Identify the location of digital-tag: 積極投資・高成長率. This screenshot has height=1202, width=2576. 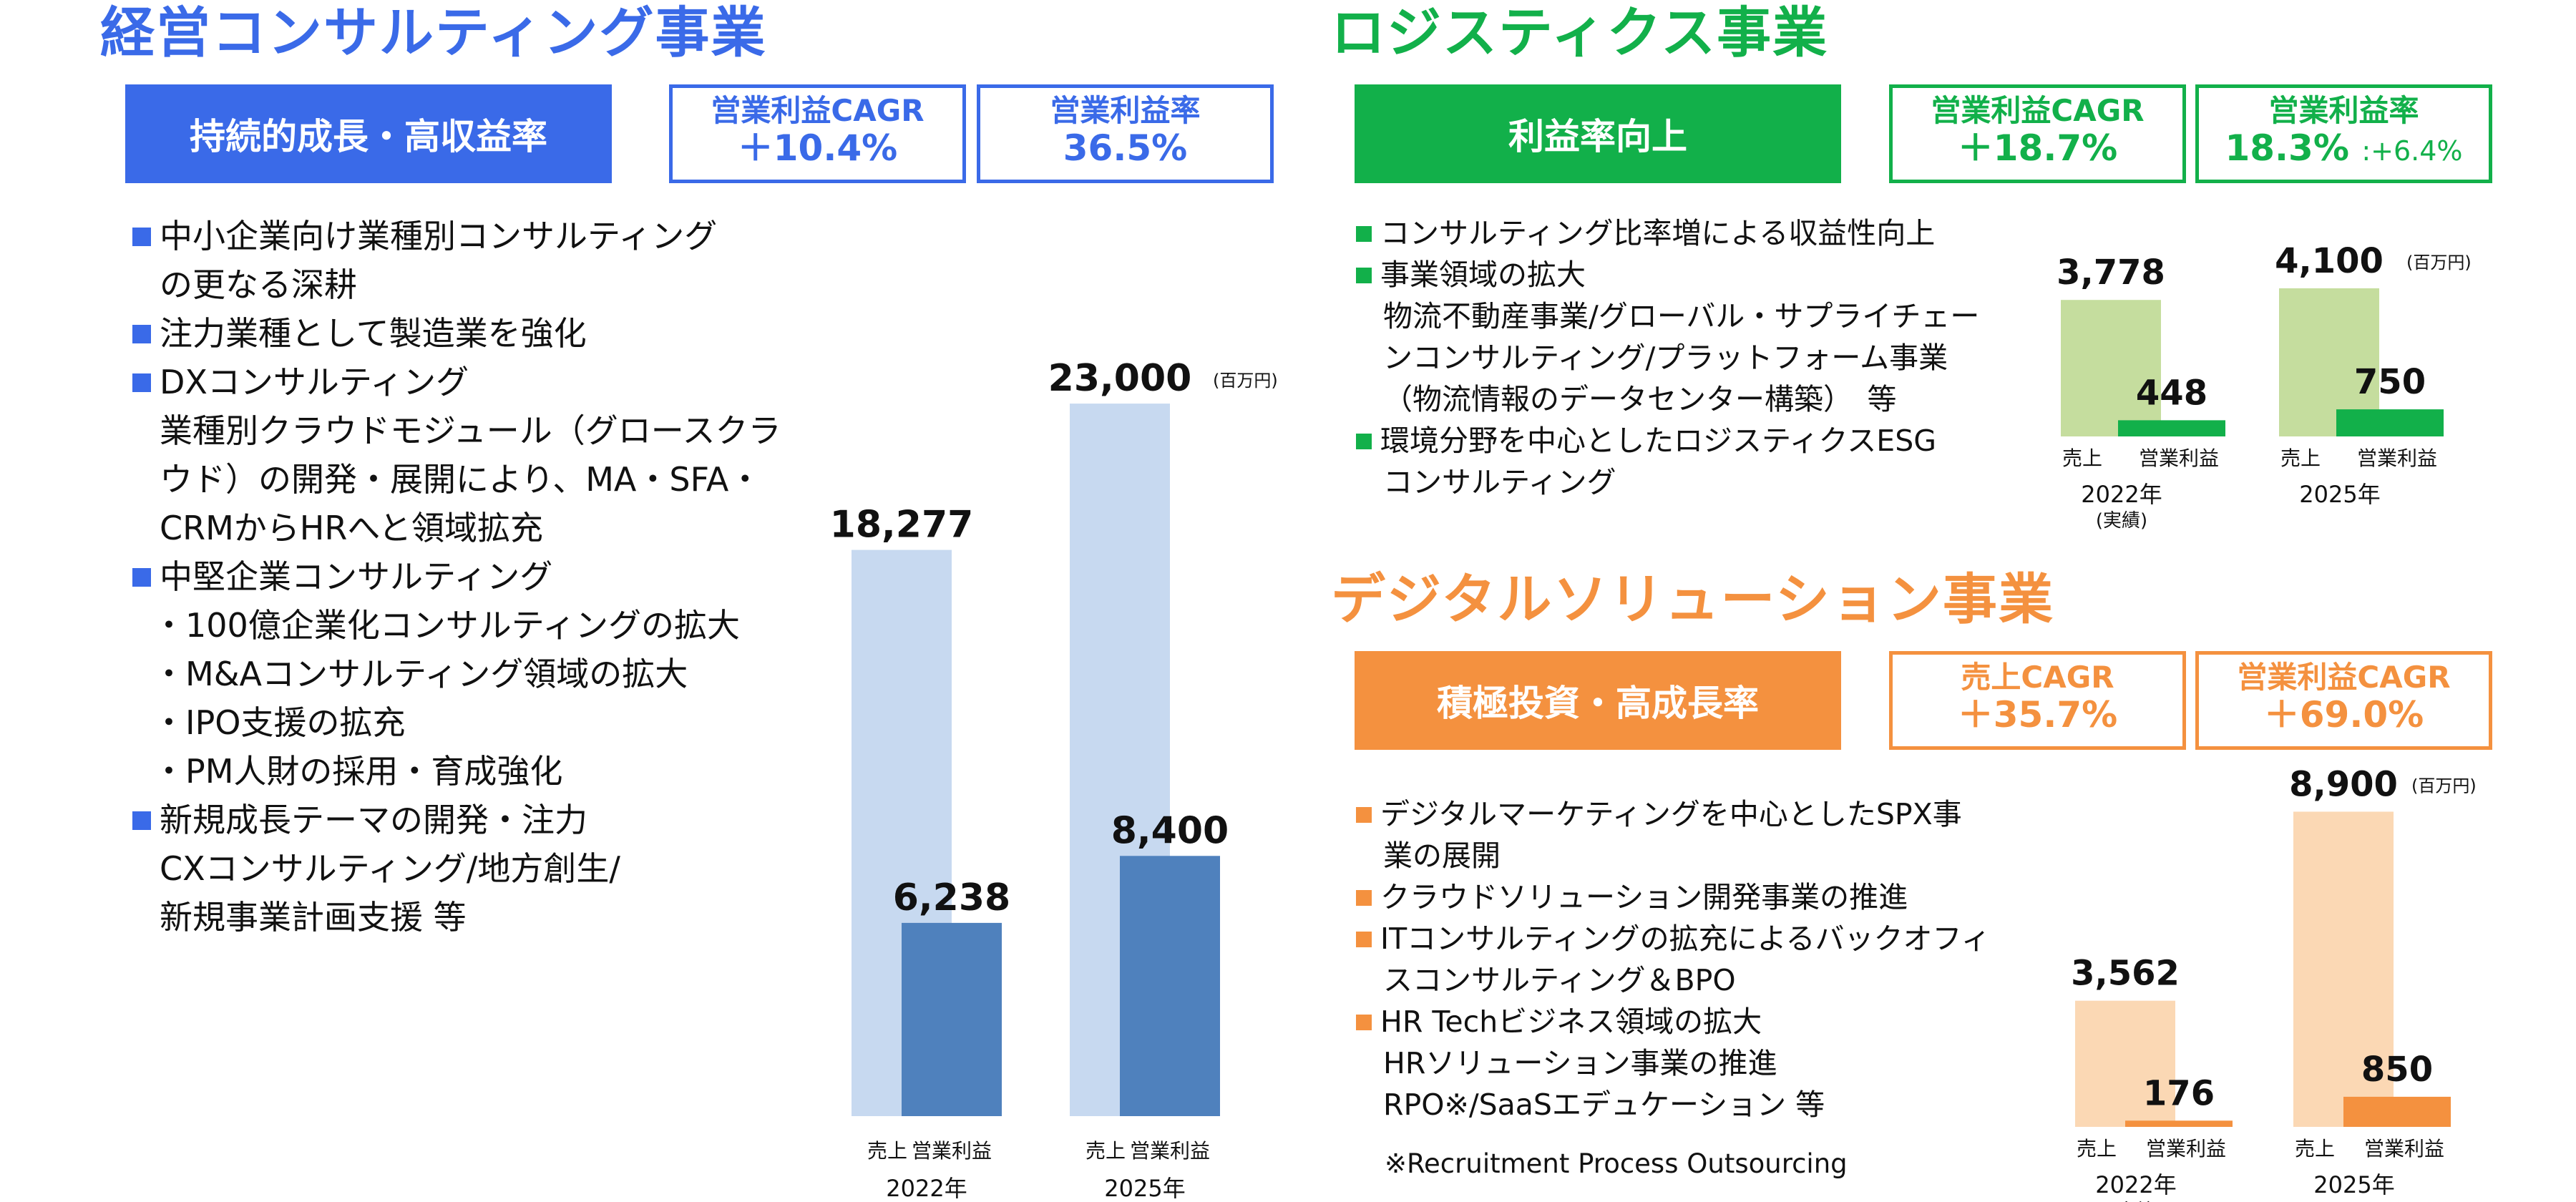
(1598, 701).